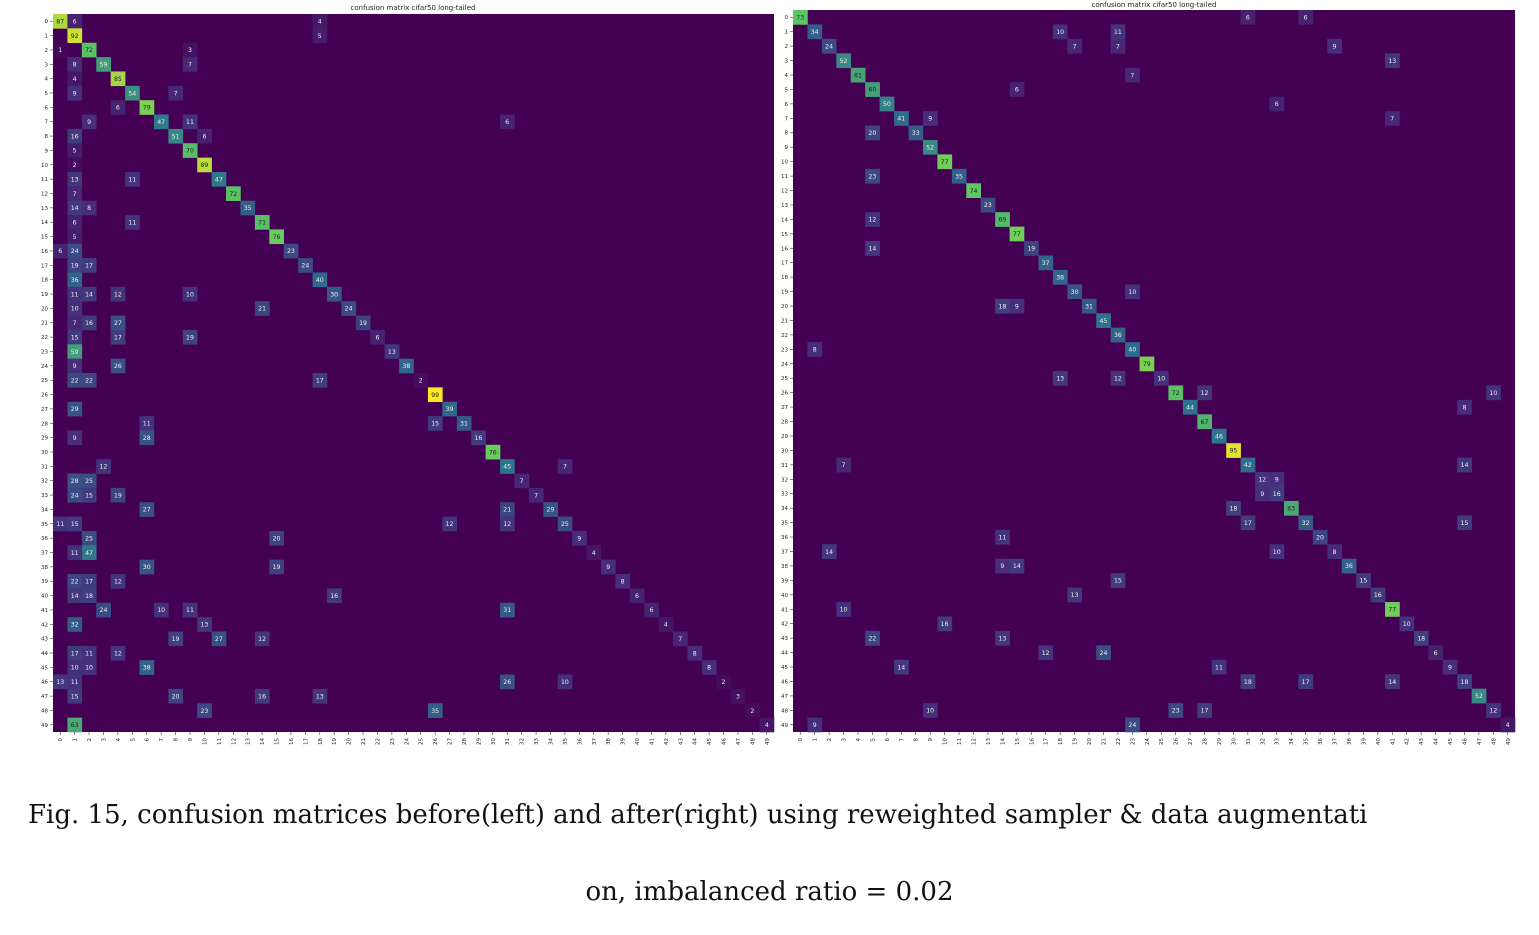 This screenshot has height=935, width=1539. Describe the element at coordinates (494, 741) in the screenshot. I see `x-tick-label: 30` at that location.